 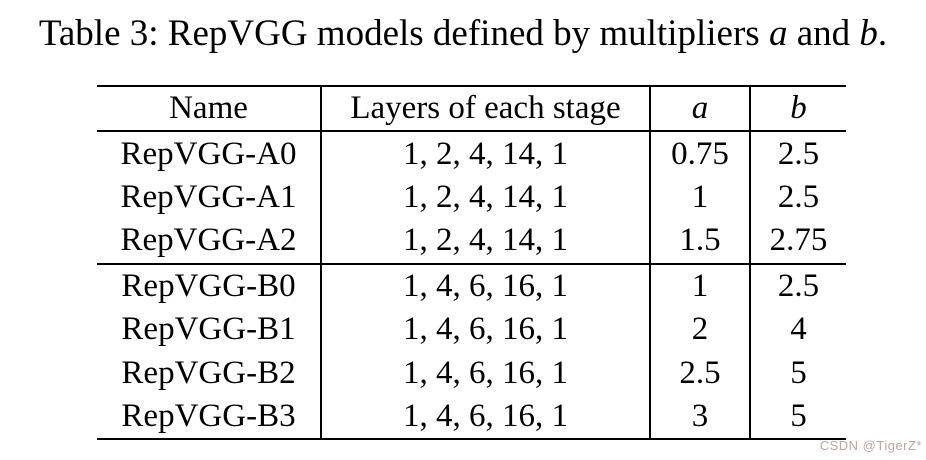 I want to click on watermark: CSDN @TigerZ*, so click(x=870, y=445).